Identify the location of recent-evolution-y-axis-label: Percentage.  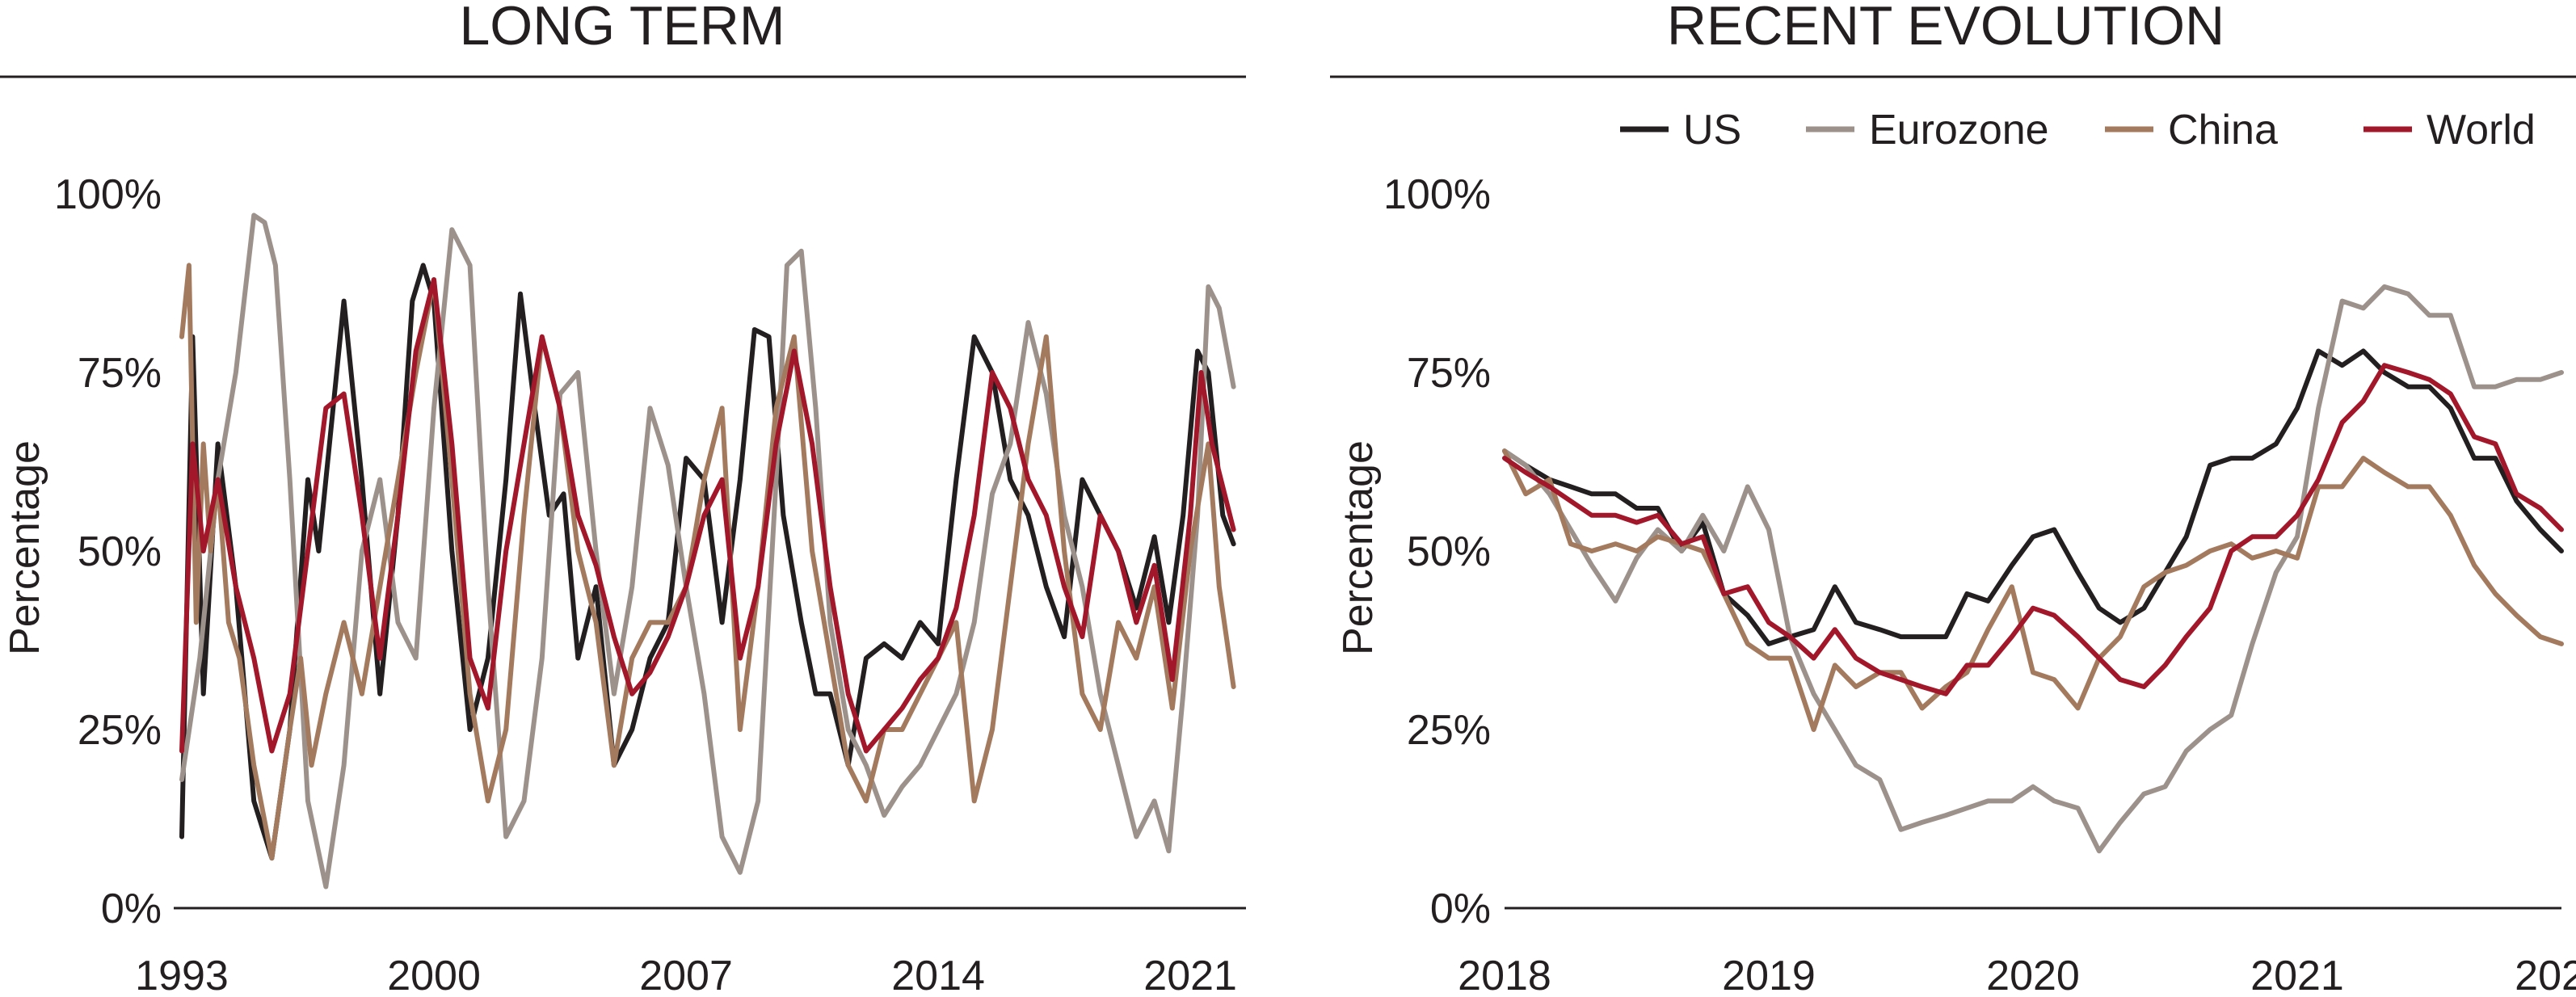
(1358, 547).